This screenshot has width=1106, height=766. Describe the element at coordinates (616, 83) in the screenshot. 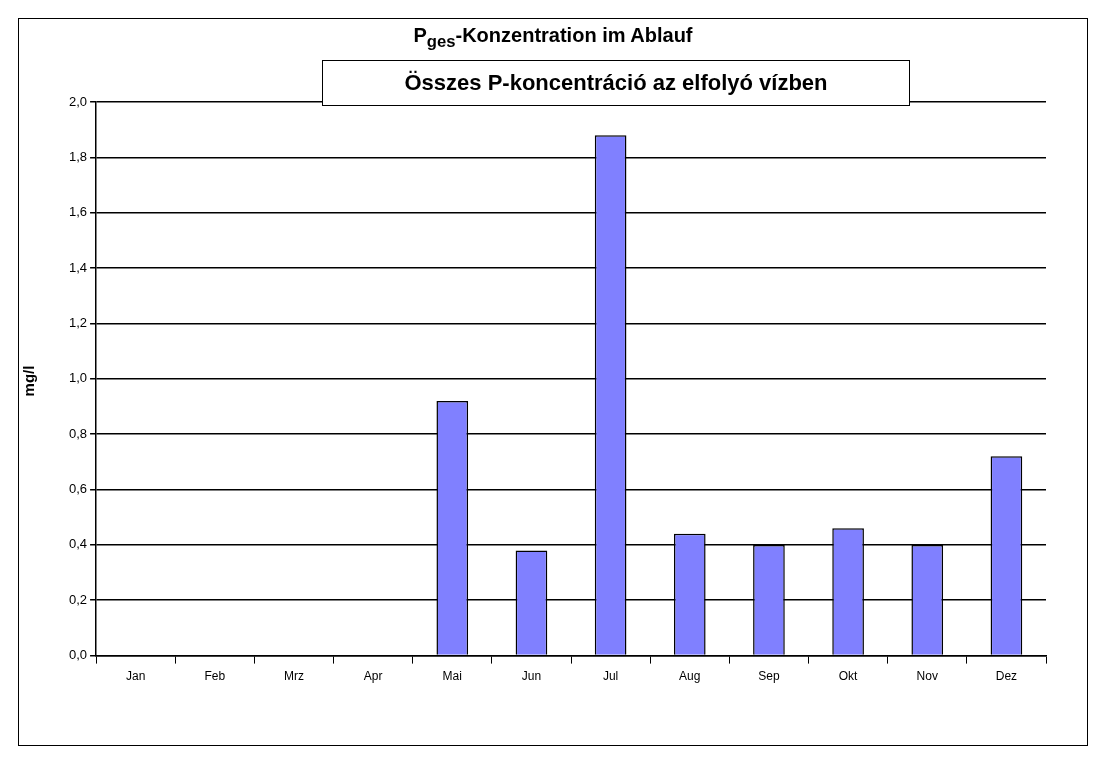

I see `subtitle-frame: Összes P-koncentráció az elfolyó vízben` at that location.